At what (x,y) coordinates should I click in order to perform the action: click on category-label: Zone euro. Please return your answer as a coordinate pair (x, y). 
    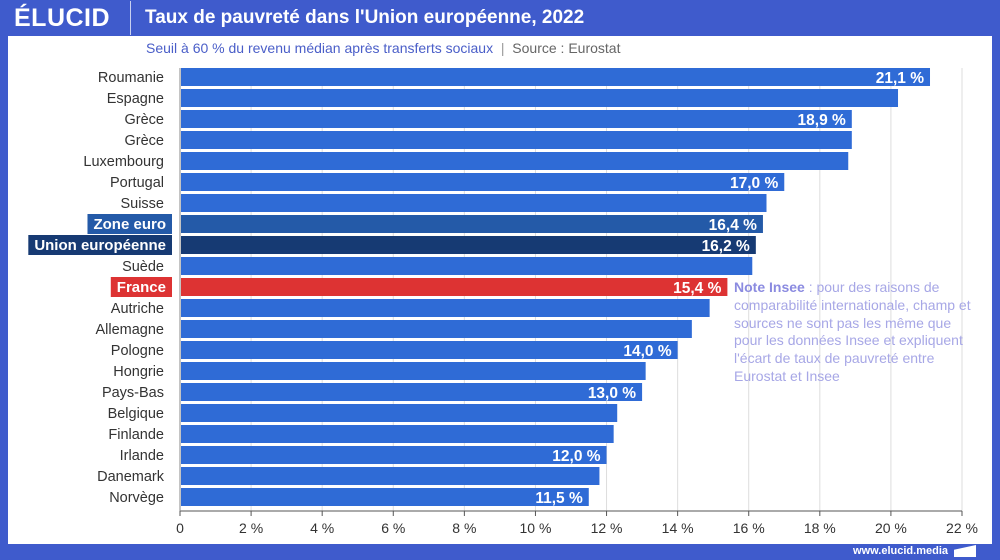
    Looking at the image, I should click on (129, 224).